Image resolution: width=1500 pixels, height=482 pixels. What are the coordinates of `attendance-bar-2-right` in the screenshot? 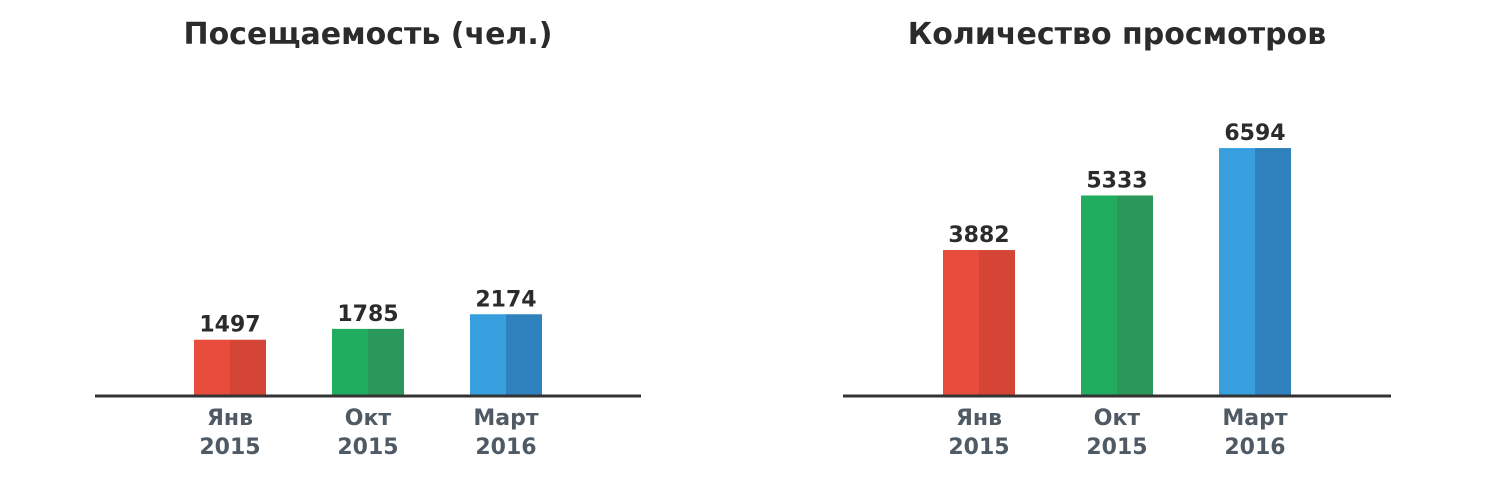 It's located at (524, 355).